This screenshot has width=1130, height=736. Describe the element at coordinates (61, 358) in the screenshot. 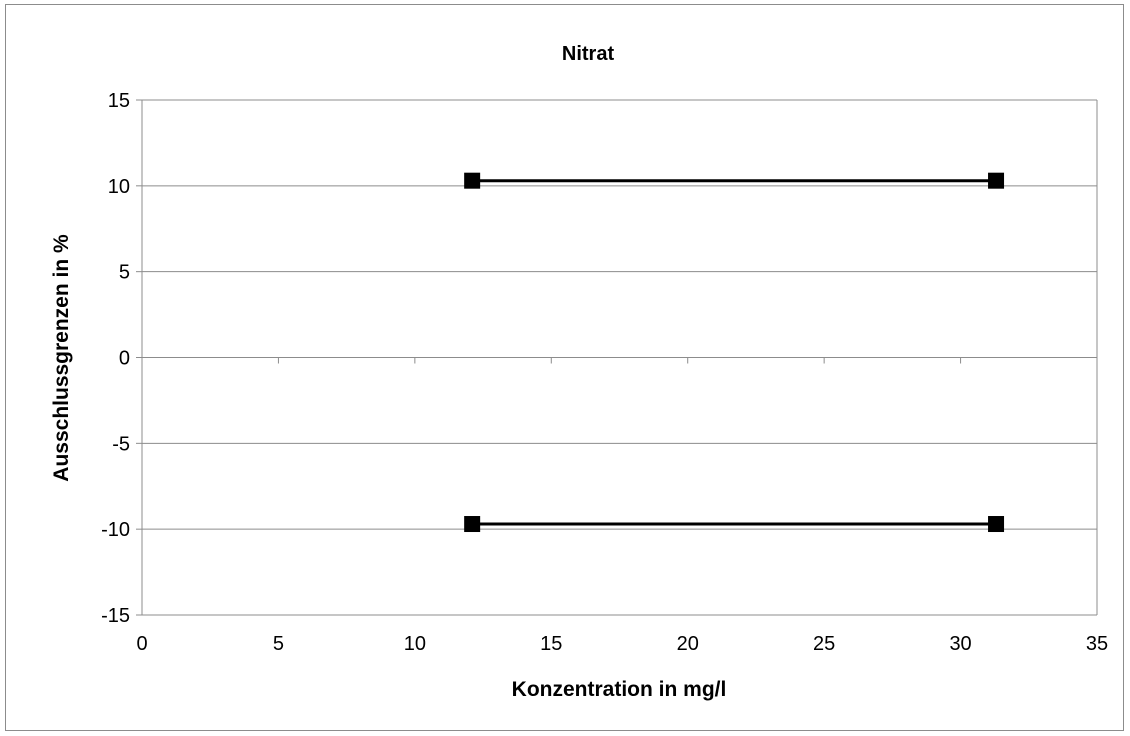

I see `y-axis-title: Ausschlussgrenzen in %` at that location.